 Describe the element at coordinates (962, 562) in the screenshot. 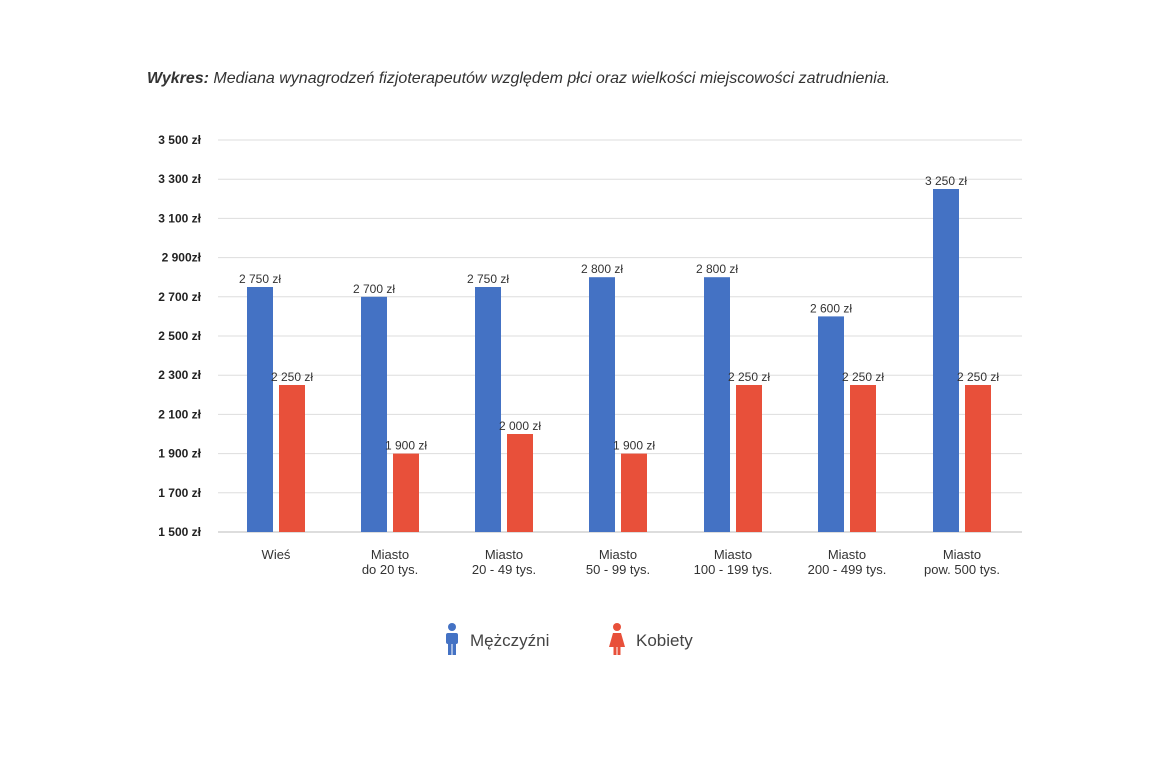

I see `x-category-label: Miasto pow. 500 tys.` at that location.